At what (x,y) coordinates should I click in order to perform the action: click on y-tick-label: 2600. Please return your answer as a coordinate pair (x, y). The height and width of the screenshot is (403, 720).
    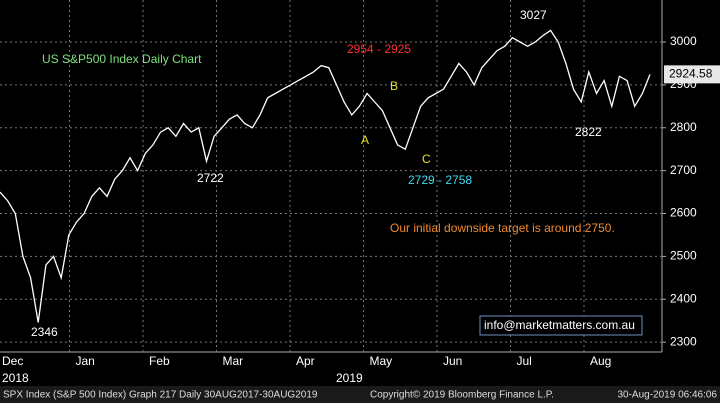
    Looking at the image, I should click on (683, 213).